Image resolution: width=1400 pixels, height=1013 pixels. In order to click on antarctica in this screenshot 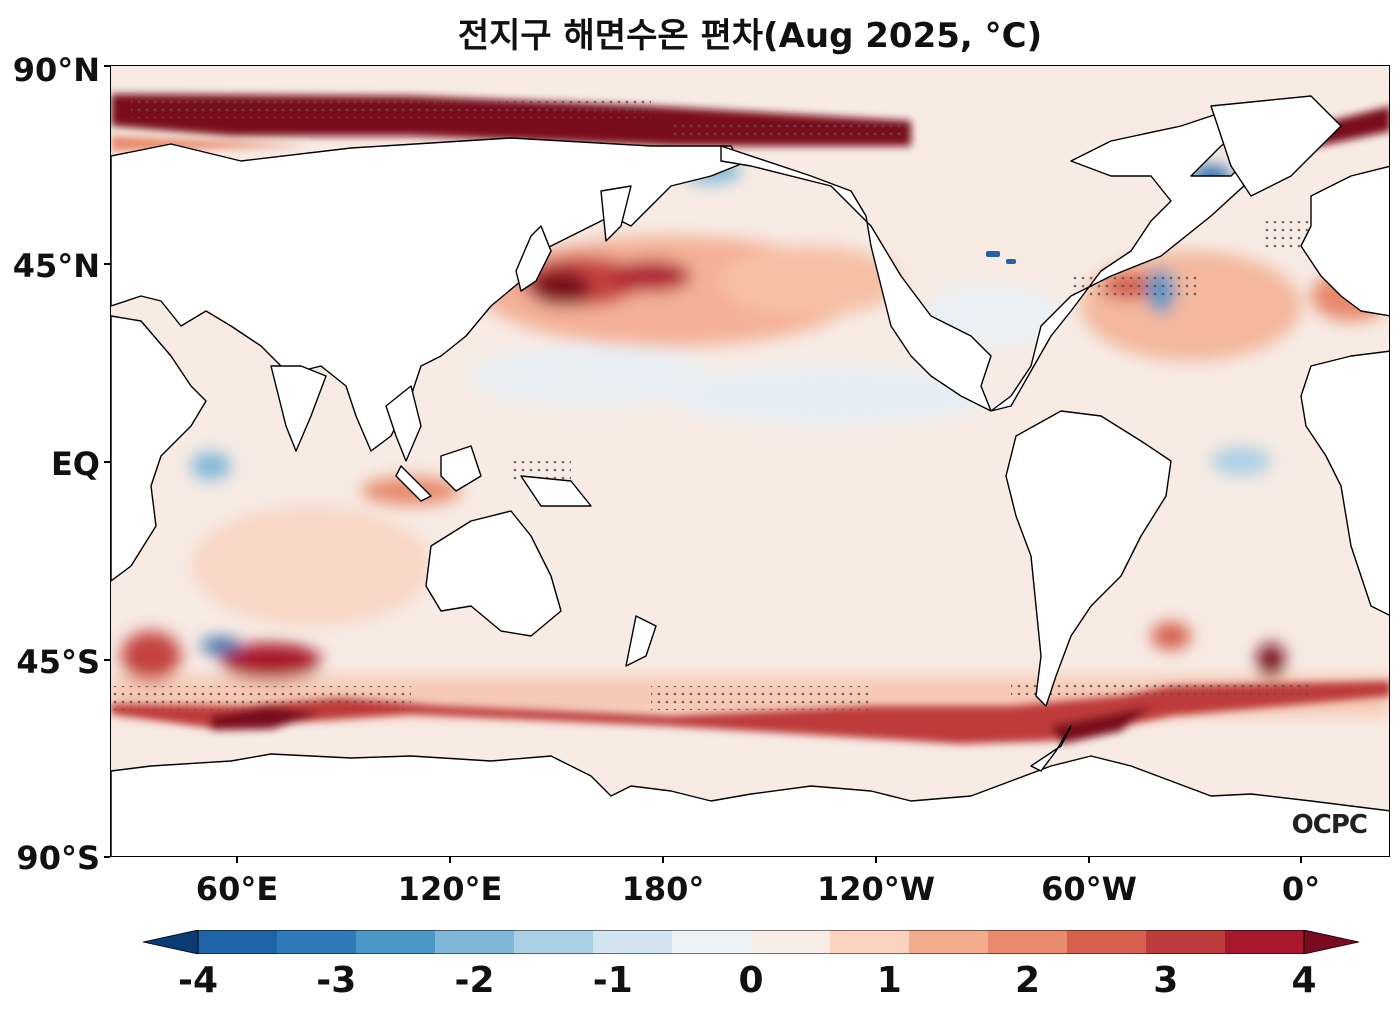, I will do `click(750, 804)`.